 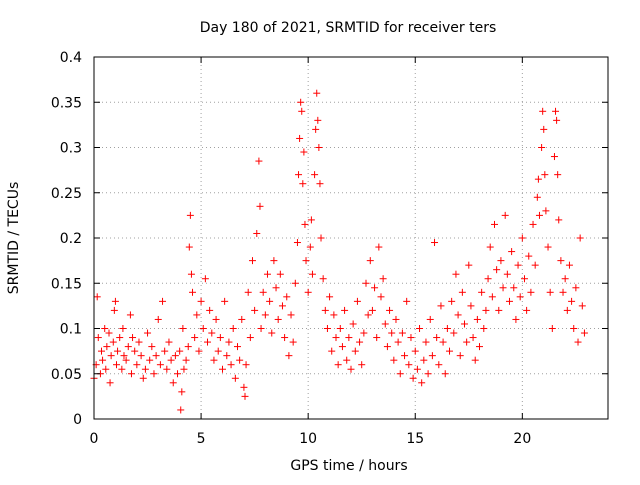 I want to click on y-tick-labels: 0 0.05 0.1 0.15 0.2 0.25 0.3 0.35 0.4, so click(x=66, y=239).